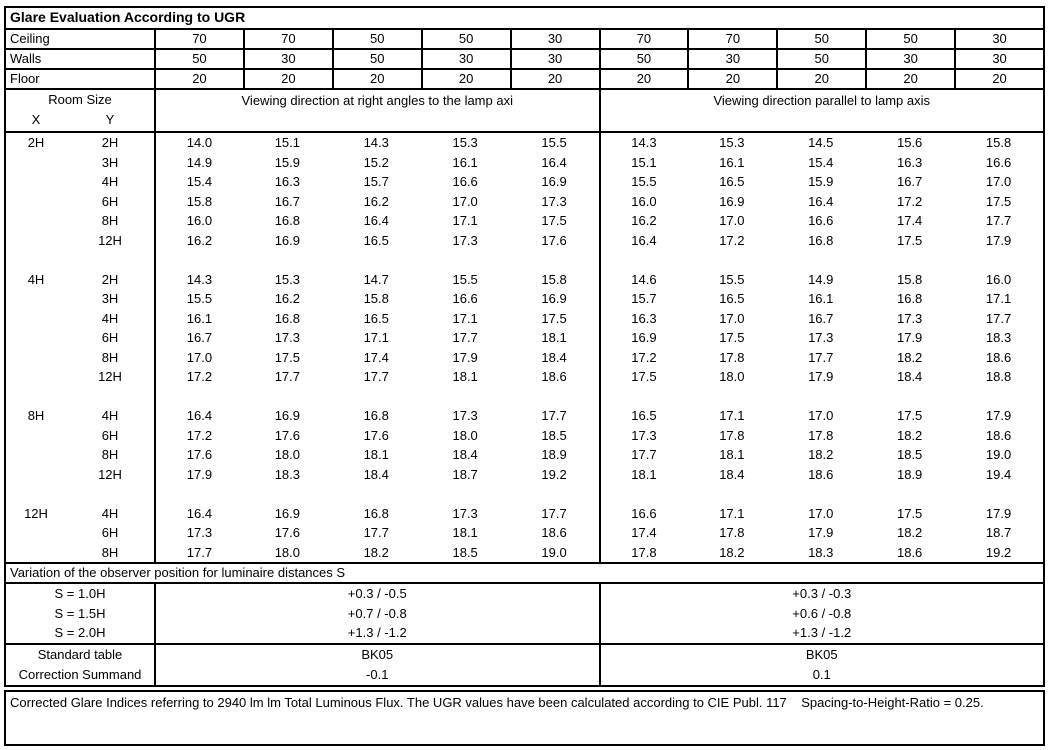 The image size is (1050, 750). I want to click on group-header-parallel: Viewing direction parallel to lamp axis, so click(821, 110).